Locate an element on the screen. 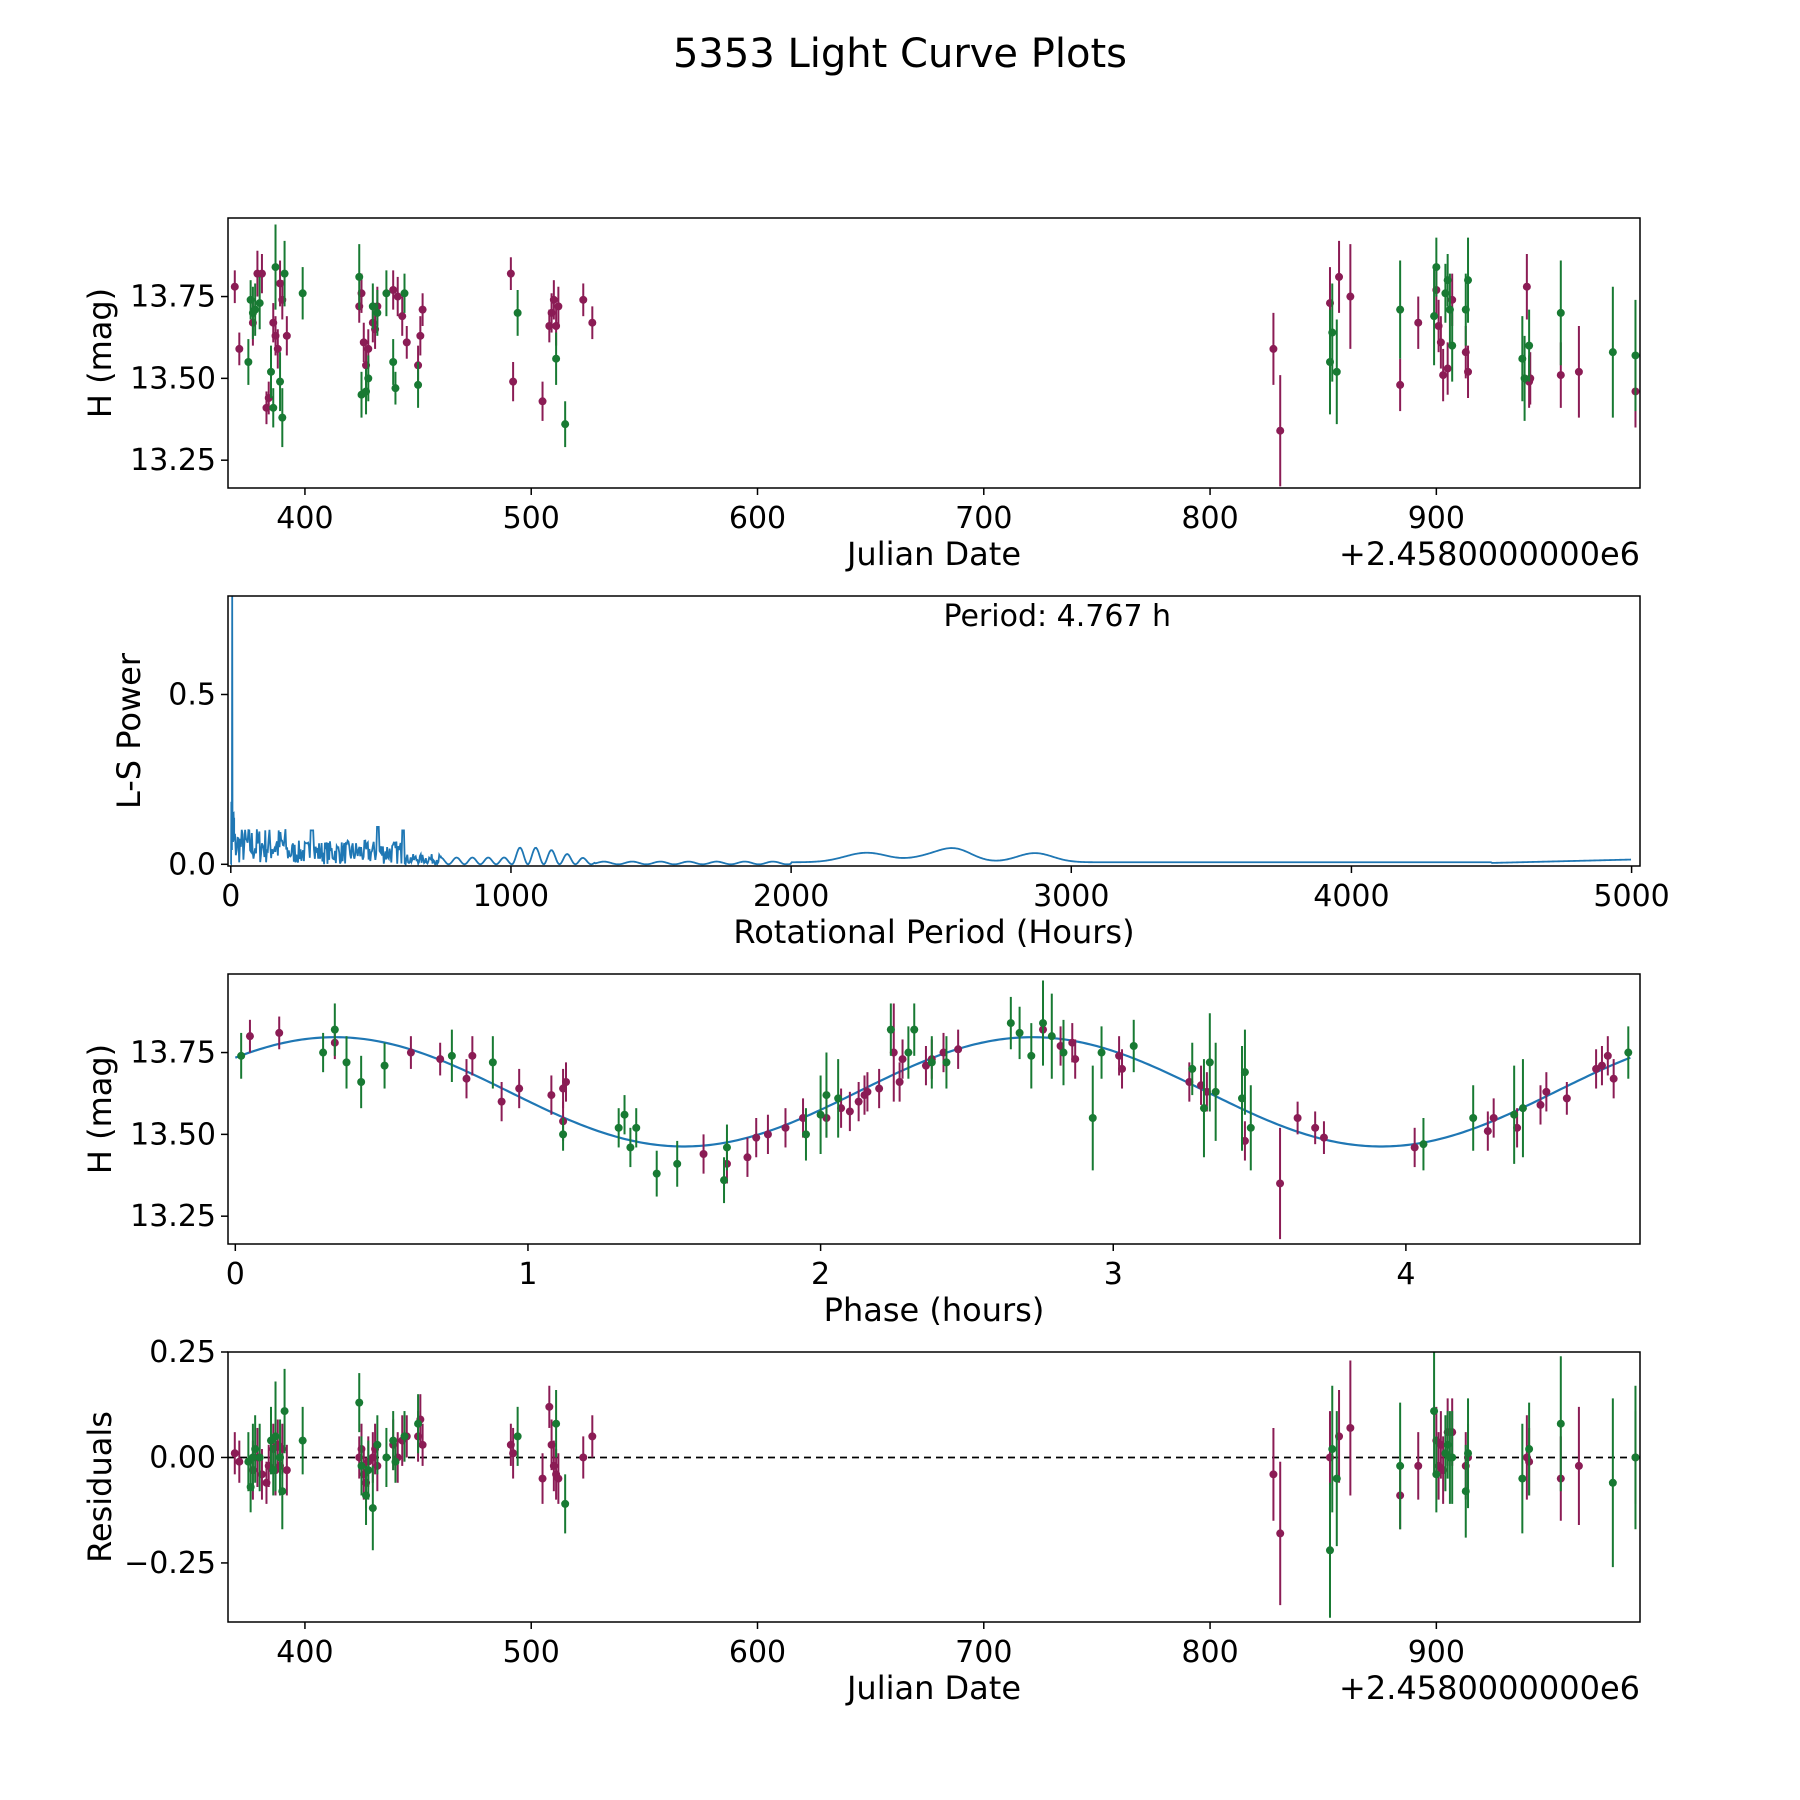 The image size is (1800, 1800). x-tick-label: 600 is located at coordinates (757, 1652).